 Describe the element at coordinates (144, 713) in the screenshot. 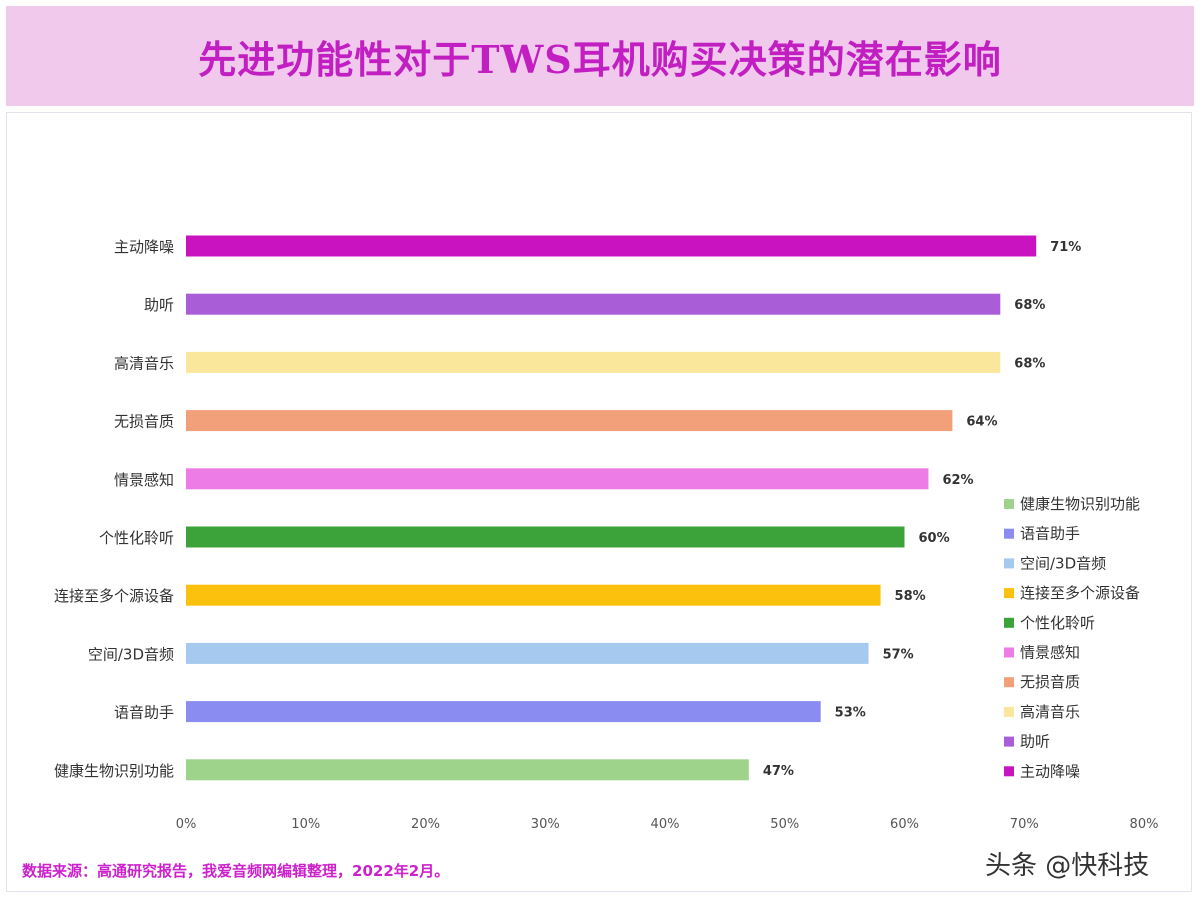

I see `category-label: 语音助手` at that location.